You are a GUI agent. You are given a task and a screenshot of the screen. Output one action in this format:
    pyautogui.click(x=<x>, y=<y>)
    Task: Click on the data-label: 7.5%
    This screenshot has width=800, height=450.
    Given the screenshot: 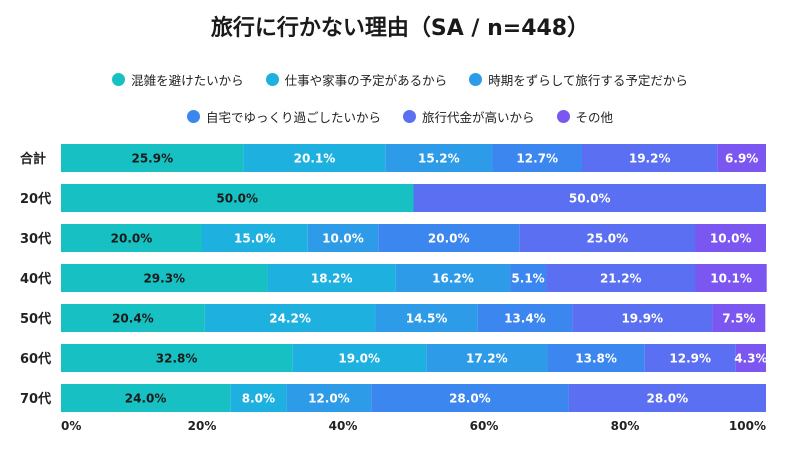 What is the action you would take?
    pyautogui.click(x=738, y=319)
    